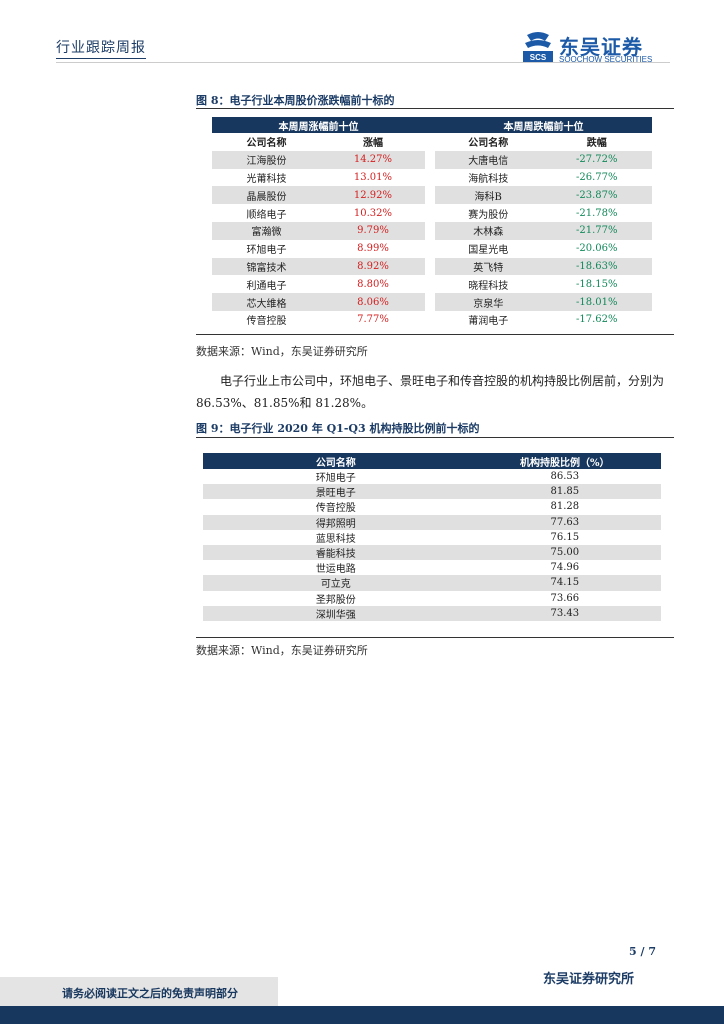 The width and height of the screenshot is (724, 1024). What do you see at coordinates (565, 477) in the screenshot?
I see `holding-ratio: 86.53` at bounding box center [565, 477].